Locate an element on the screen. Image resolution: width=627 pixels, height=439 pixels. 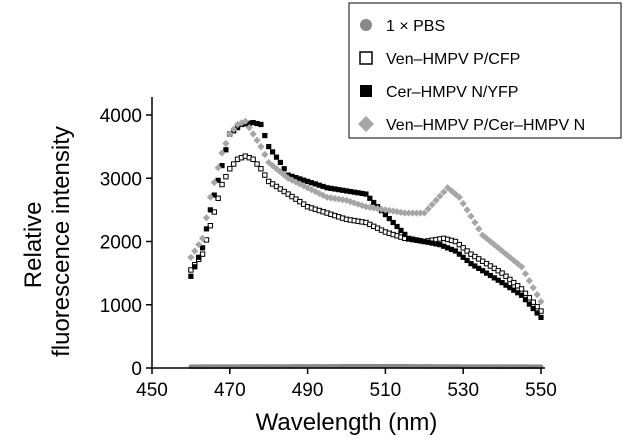
legend-label: 1 × PBS is located at coordinates (415, 26).